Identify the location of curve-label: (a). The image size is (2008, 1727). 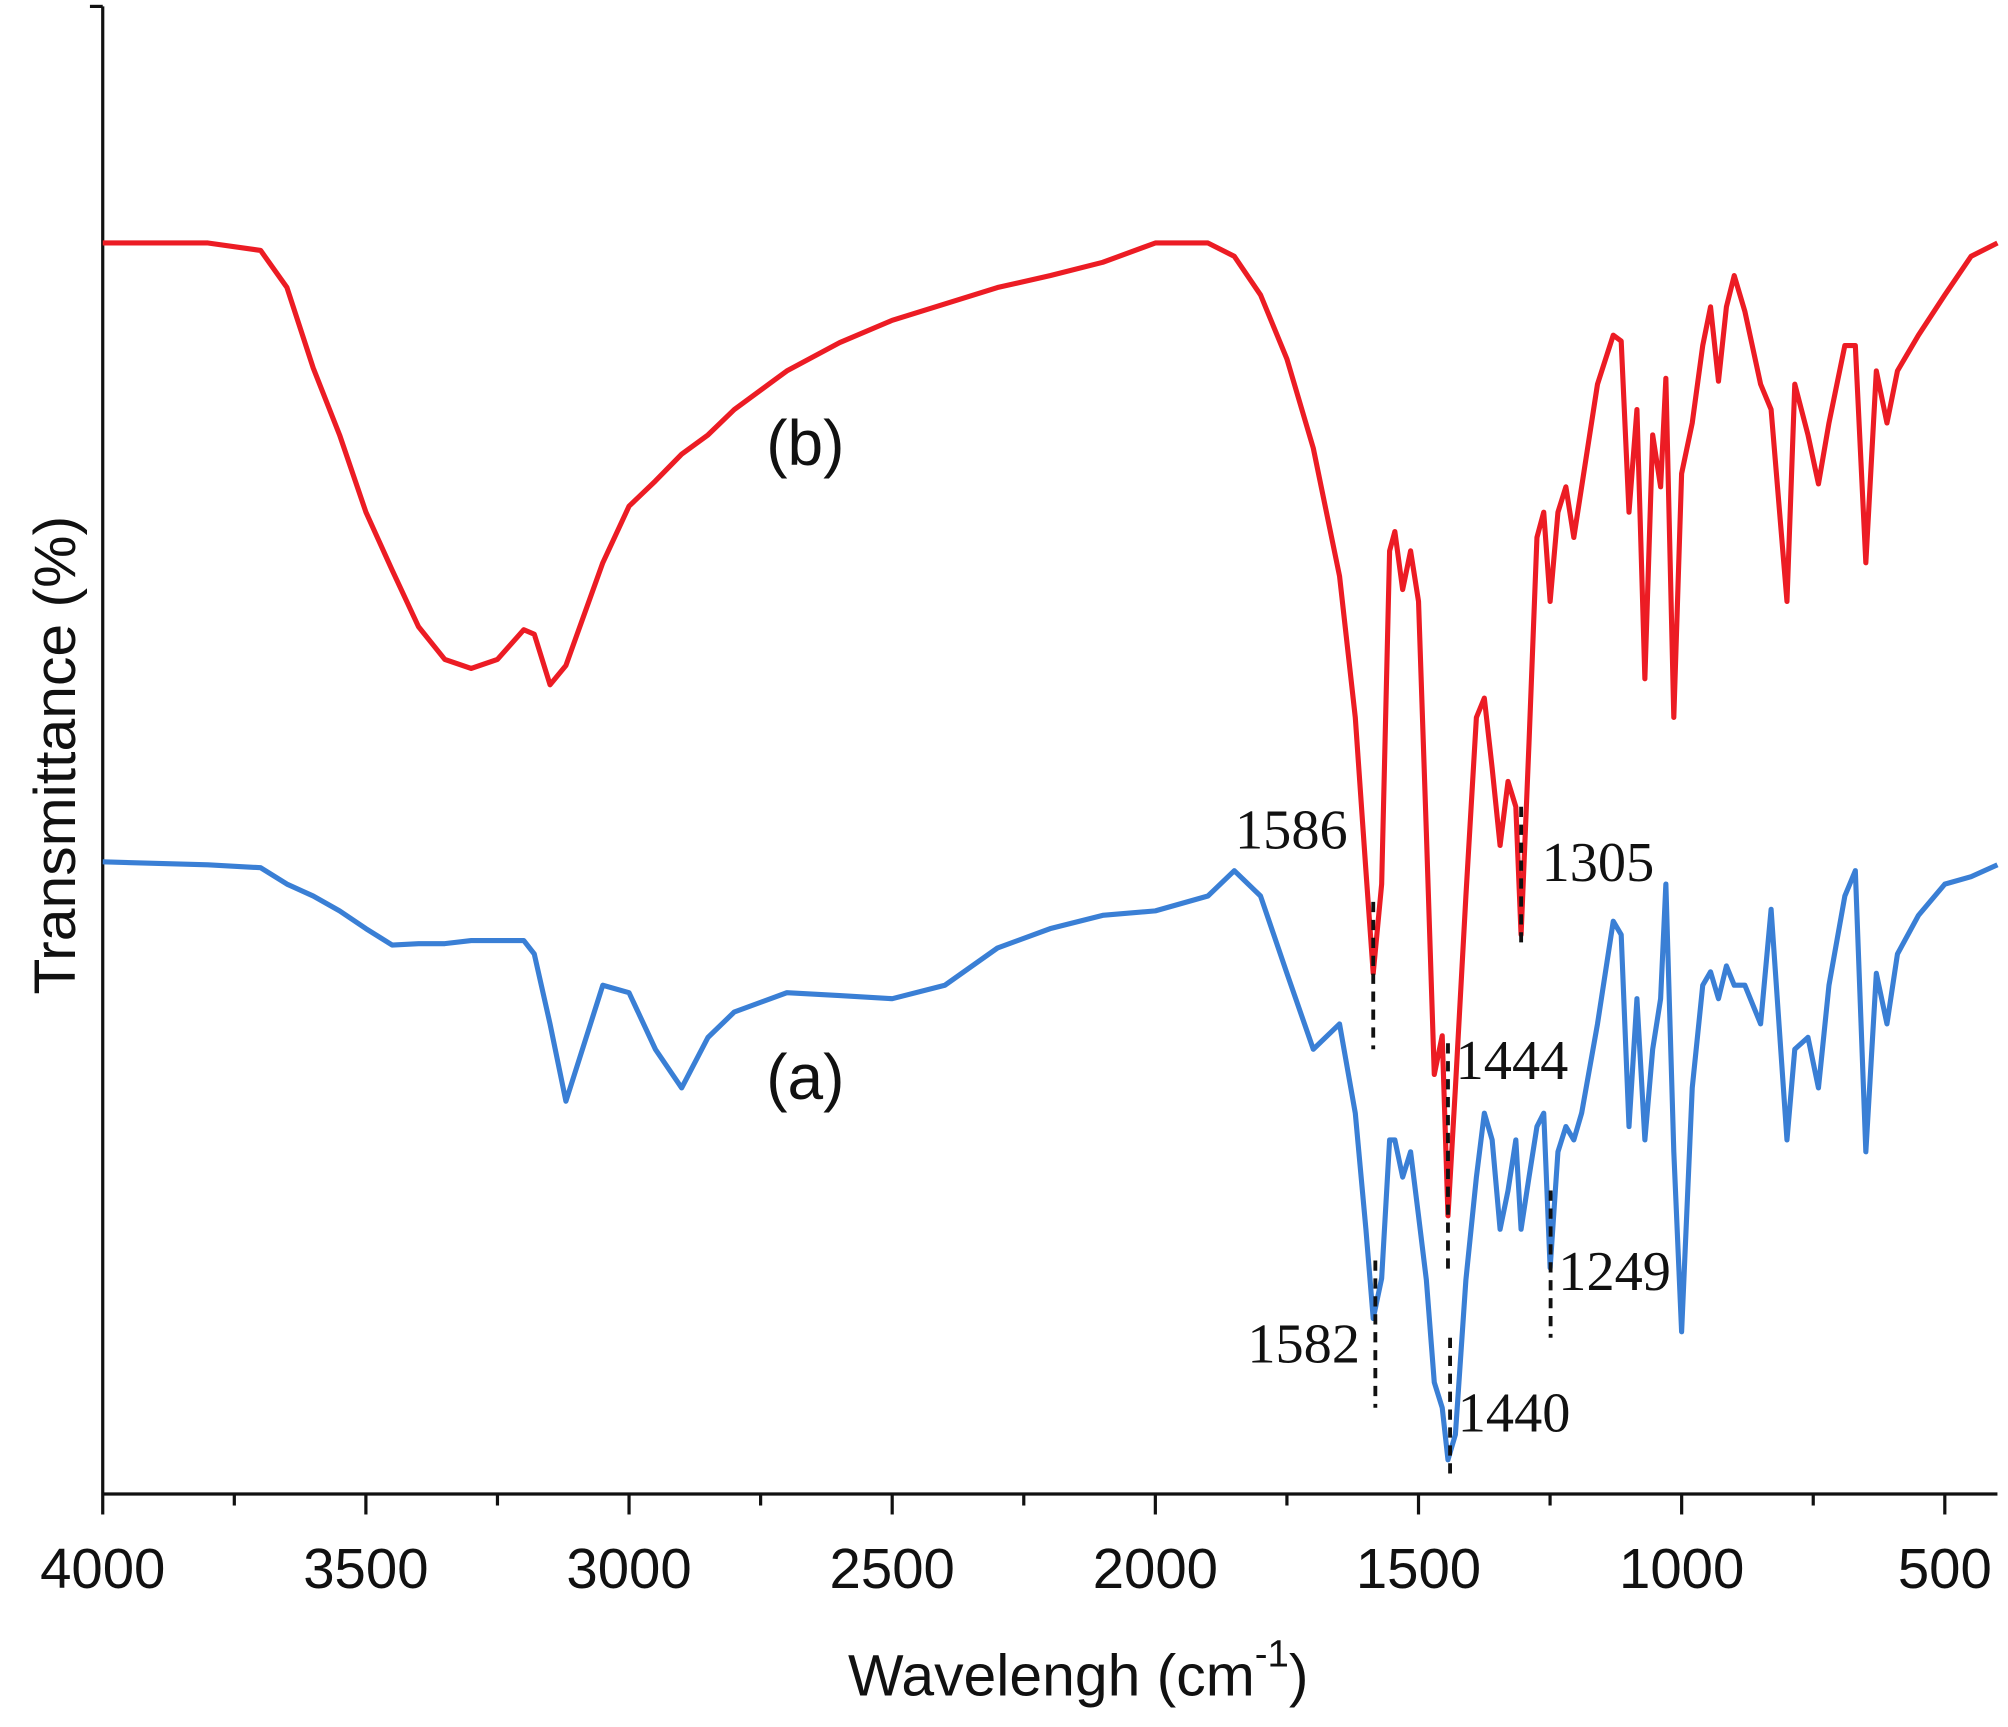
(805, 1077).